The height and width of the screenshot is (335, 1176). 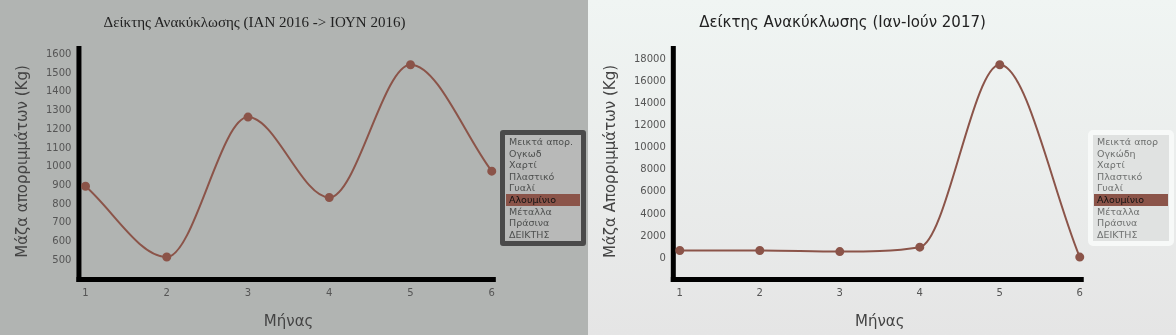 I want to click on y-tick-label: 6000, so click(x=653, y=191).